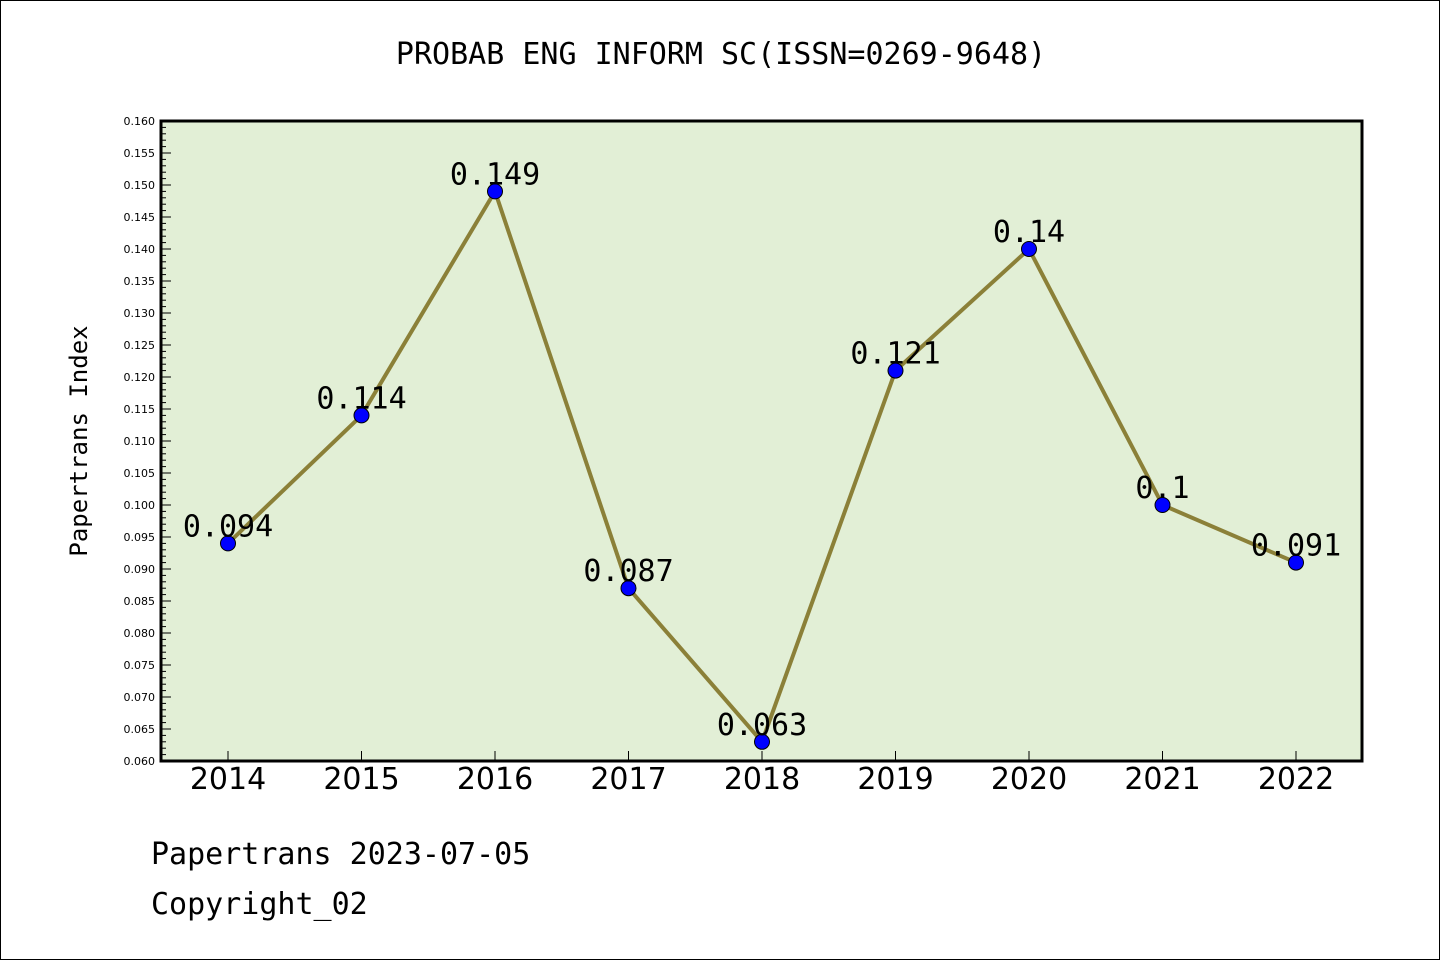  Describe the element at coordinates (628, 571) in the screenshot. I see `data-label: 0.087` at that location.